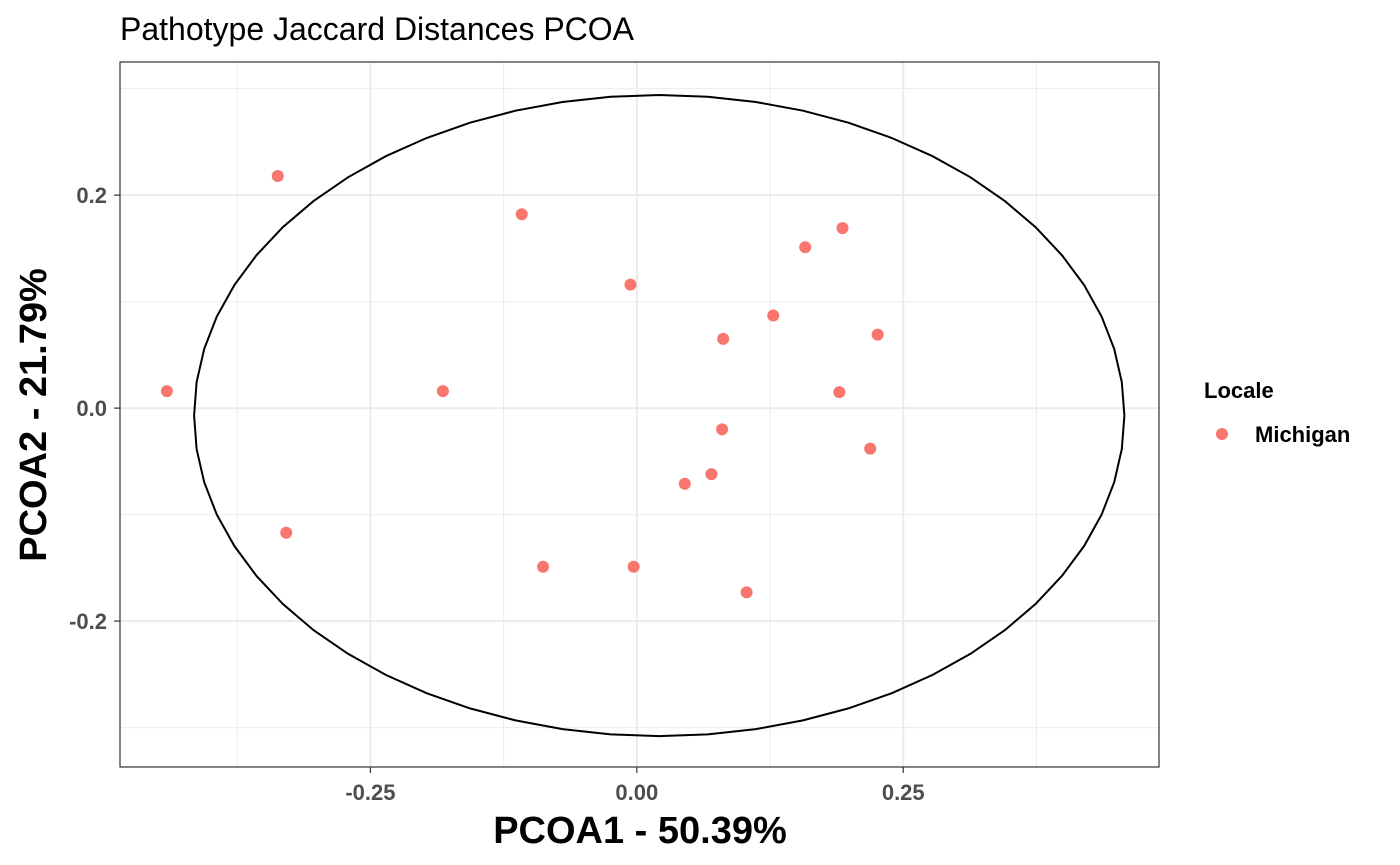 The width and height of the screenshot is (1400, 865). Describe the element at coordinates (370, 792) in the screenshot. I see `x-tick-label: -0.25` at that location.